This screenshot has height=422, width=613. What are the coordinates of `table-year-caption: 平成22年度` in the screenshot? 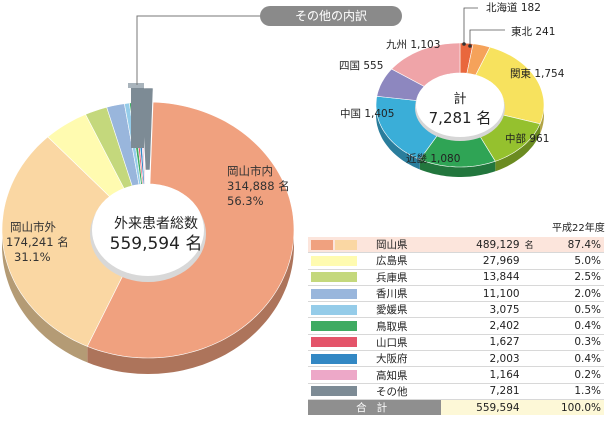 It's located at (578, 228).